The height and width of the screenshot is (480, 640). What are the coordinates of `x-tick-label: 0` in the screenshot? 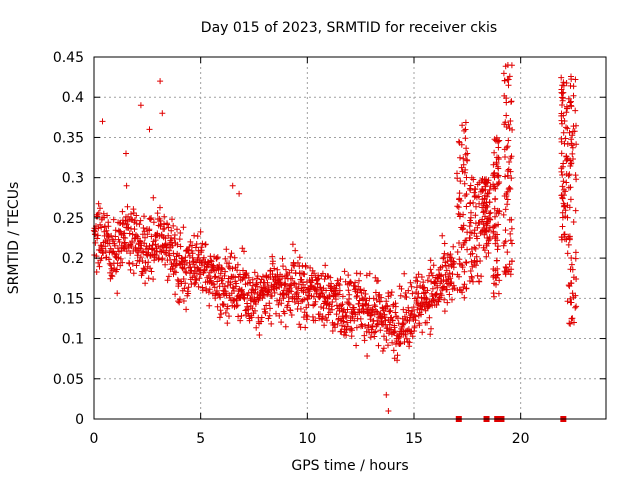 It's located at (94, 439).